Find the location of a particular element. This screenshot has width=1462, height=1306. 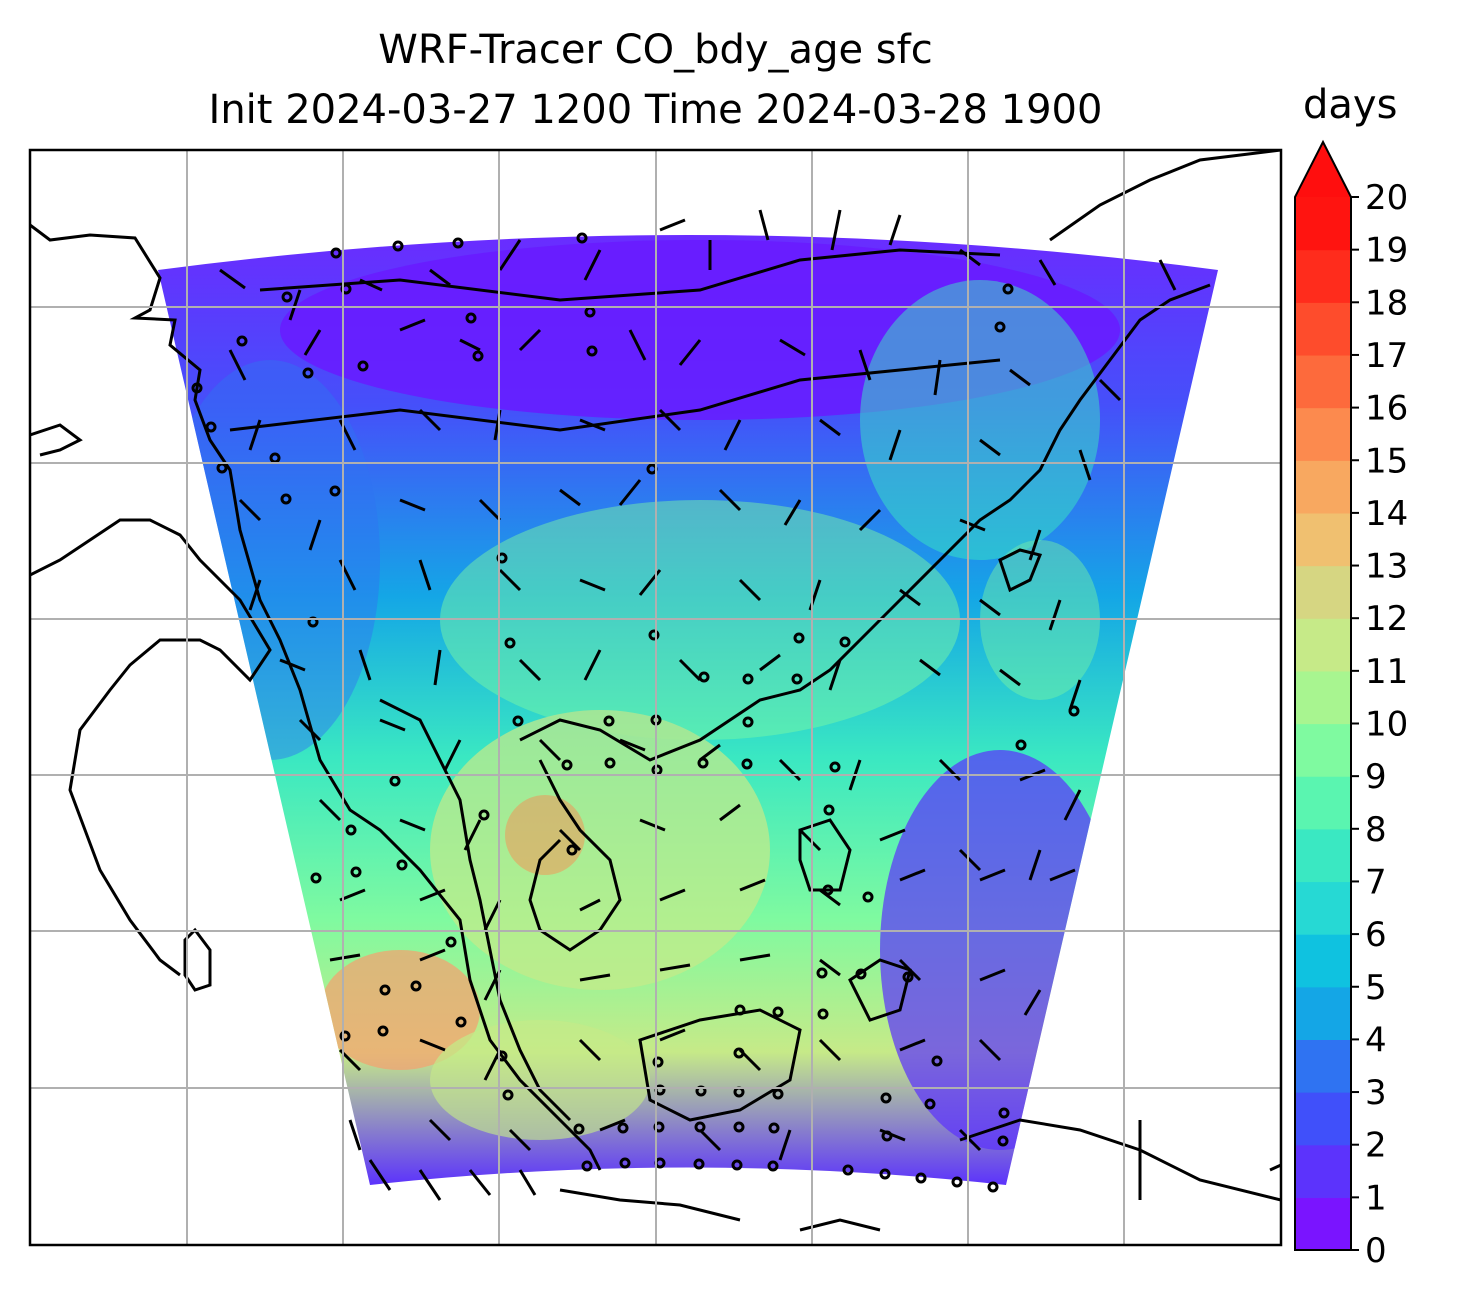

plot-title-line1: WRF-Tracer CO_bdy_age sfc is located at coordinates (655, 50).